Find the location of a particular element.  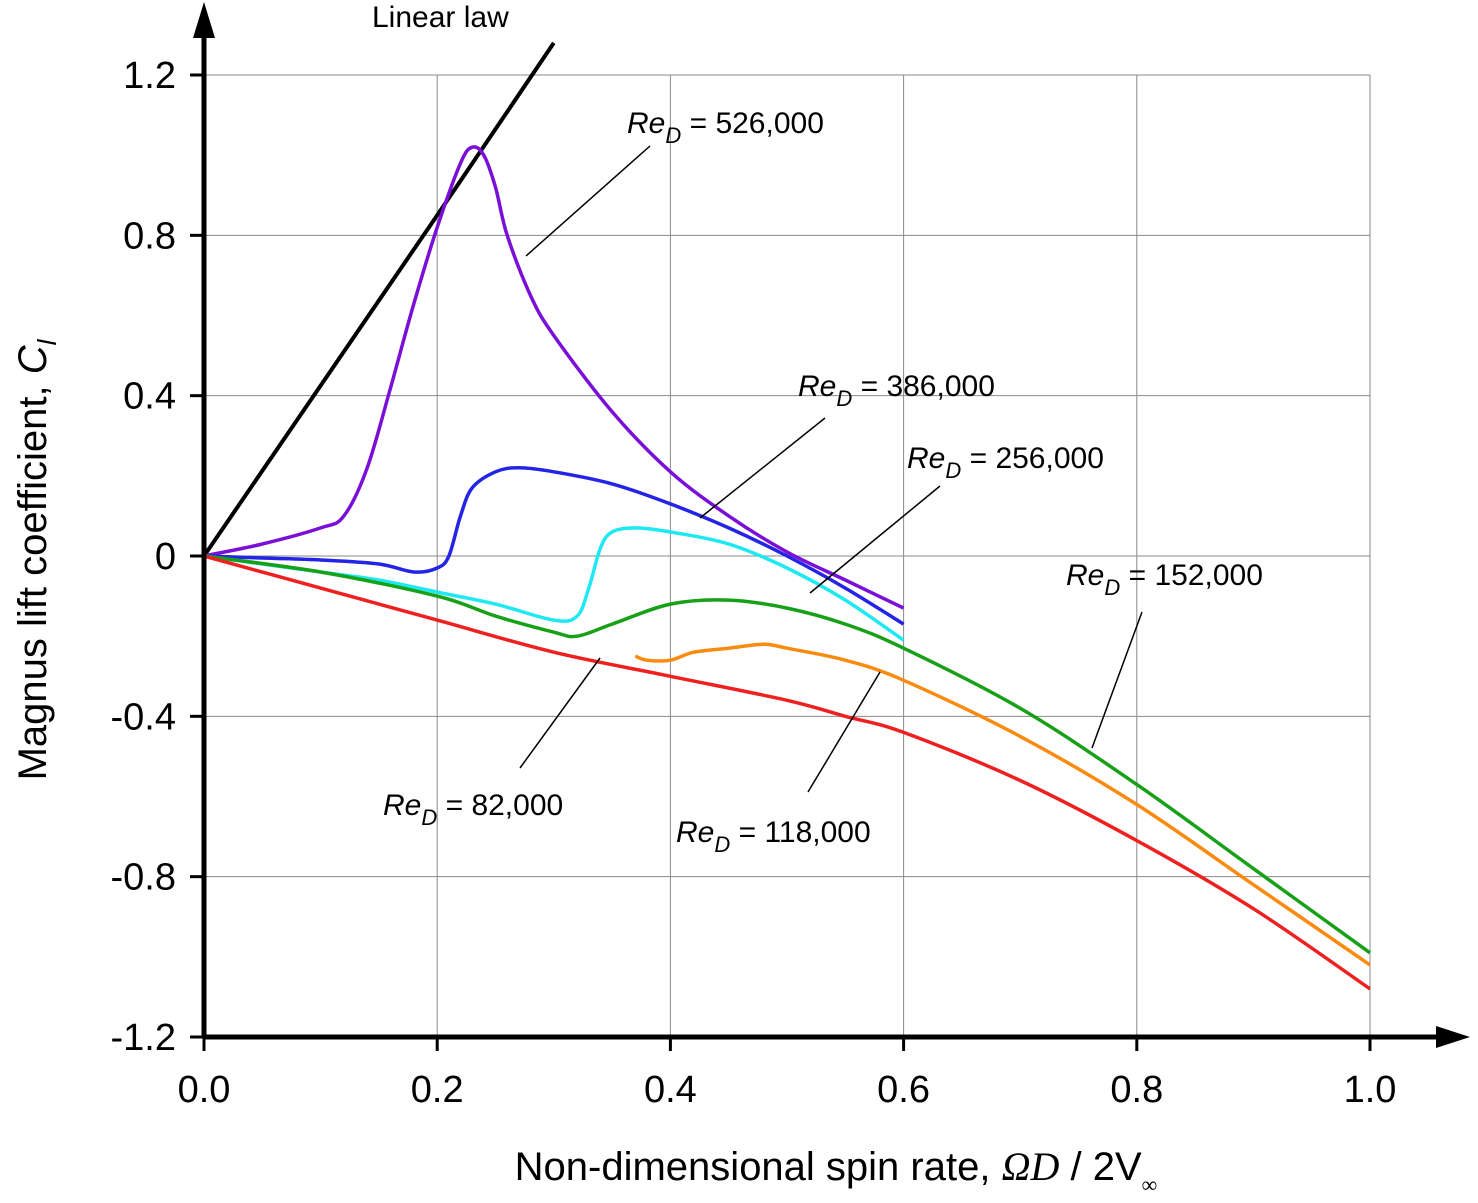

x-tick-label: 0.8 is located at coordinates (1136, 1090).